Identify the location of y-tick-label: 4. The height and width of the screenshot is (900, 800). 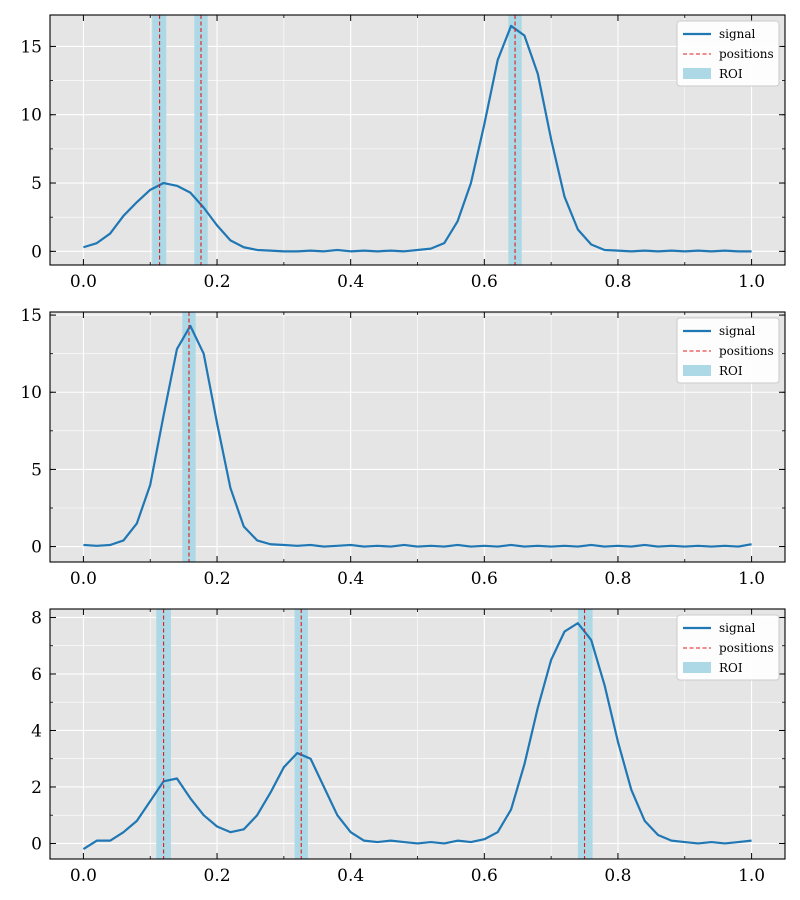
(36, 731).